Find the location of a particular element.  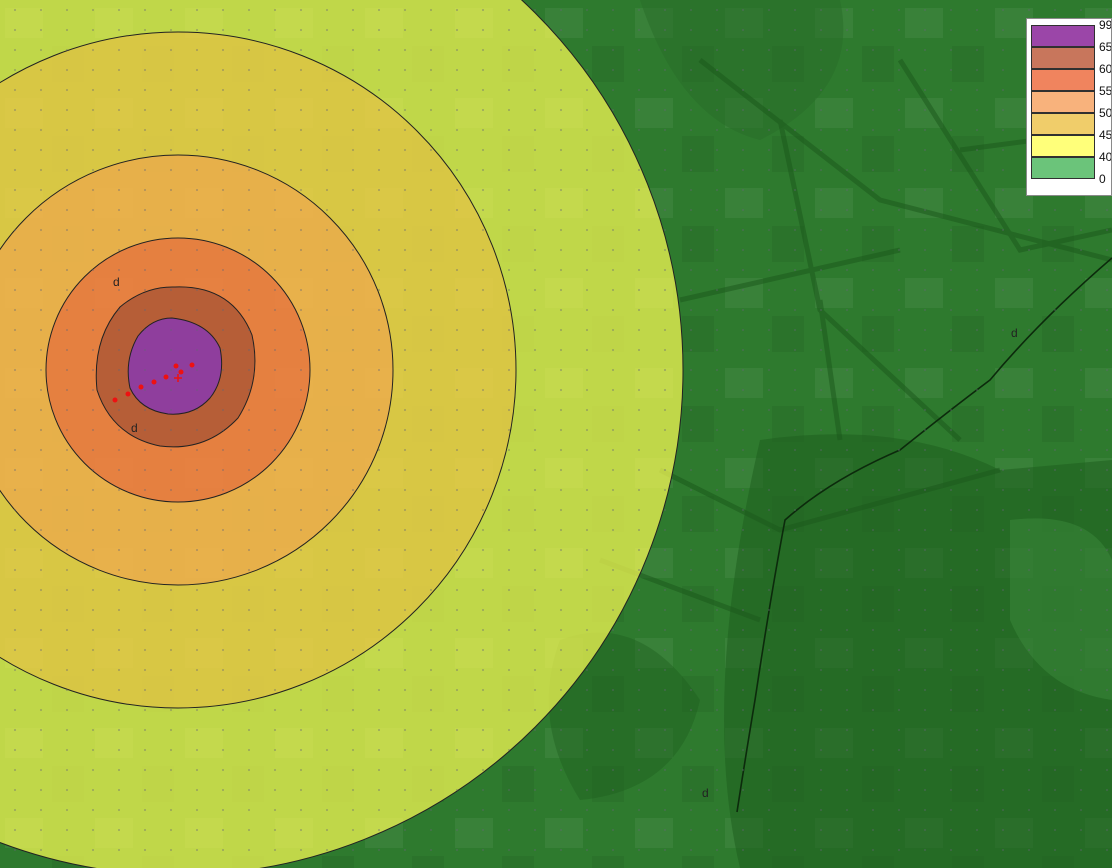

source-cross is located at coordinates (178, 378).